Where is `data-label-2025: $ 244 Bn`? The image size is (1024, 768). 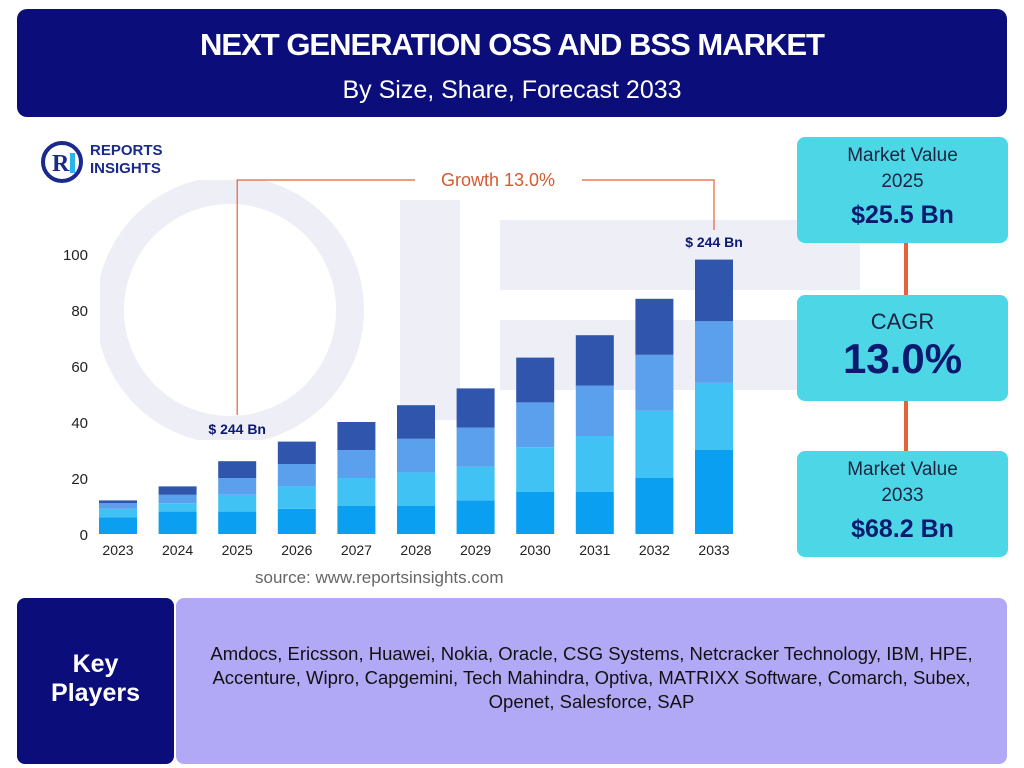
data-label-2025: $ 244 Bn is located at coordinates (237, 429).